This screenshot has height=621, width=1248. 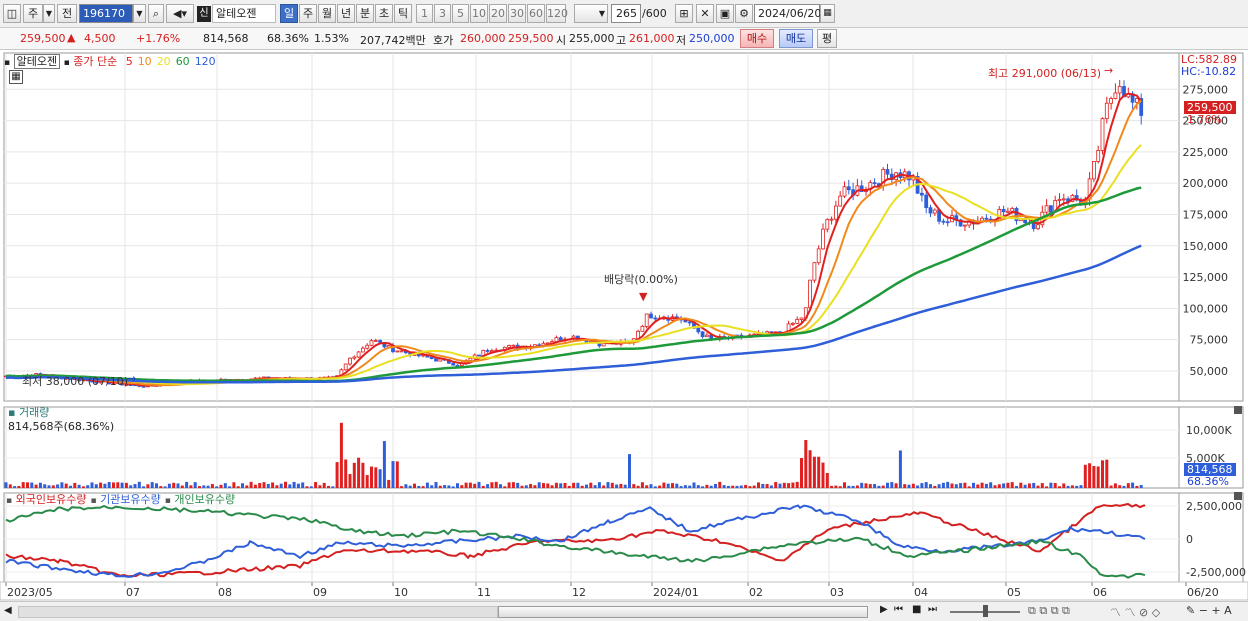 What do you see at coordinates (787, 13) in the screenshot?
I see `date-input: 2024/06/20` at bounding box center [787, 13].